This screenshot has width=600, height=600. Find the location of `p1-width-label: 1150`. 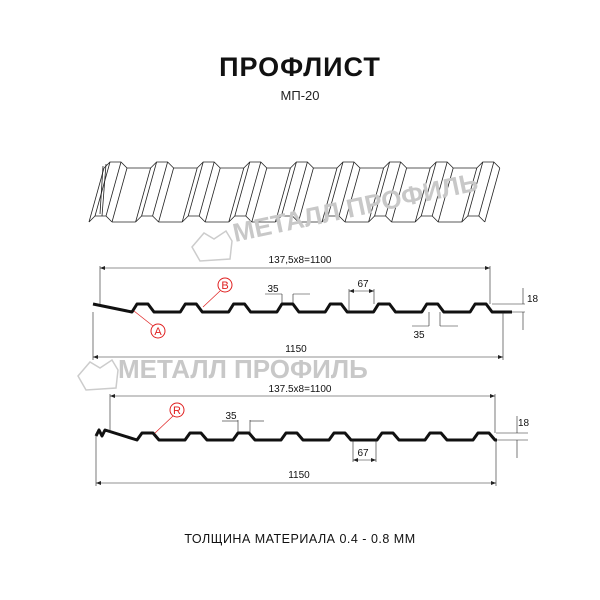

p1-width-label: 1150 is located at coordinates (296, 349).